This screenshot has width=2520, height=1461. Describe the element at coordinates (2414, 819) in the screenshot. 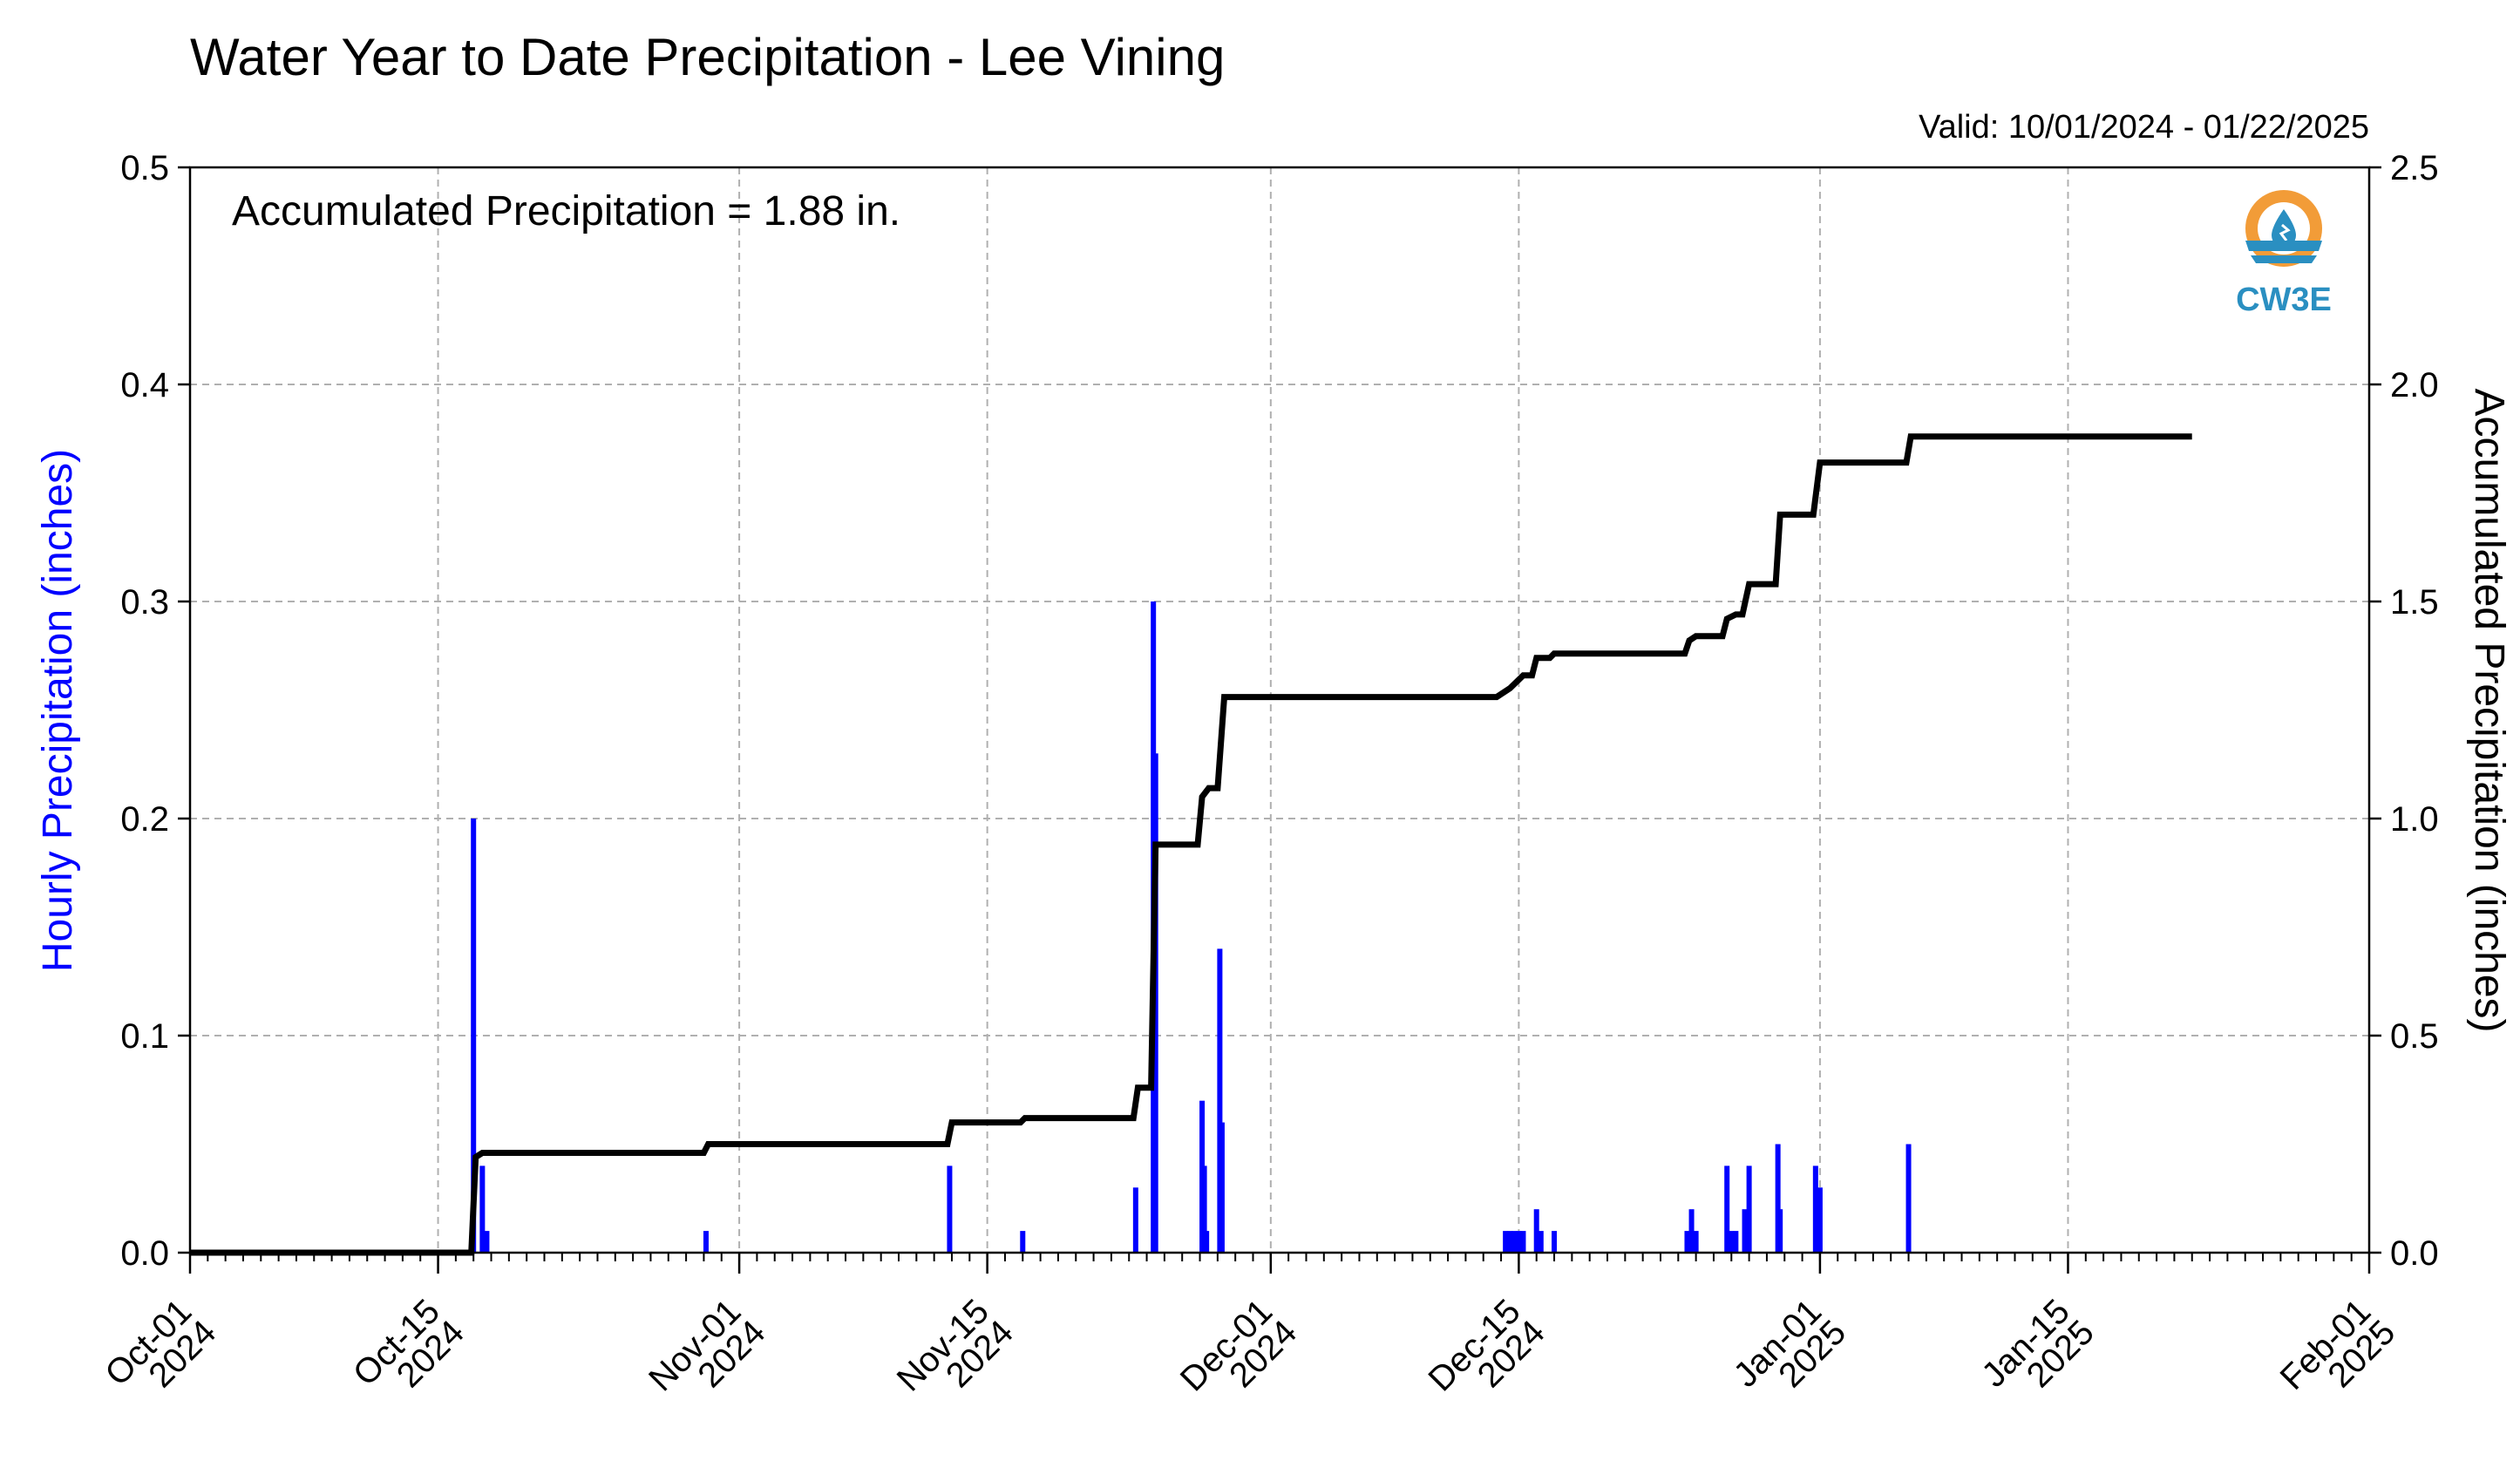

I see `right-tick-label: 1.0` at that location.